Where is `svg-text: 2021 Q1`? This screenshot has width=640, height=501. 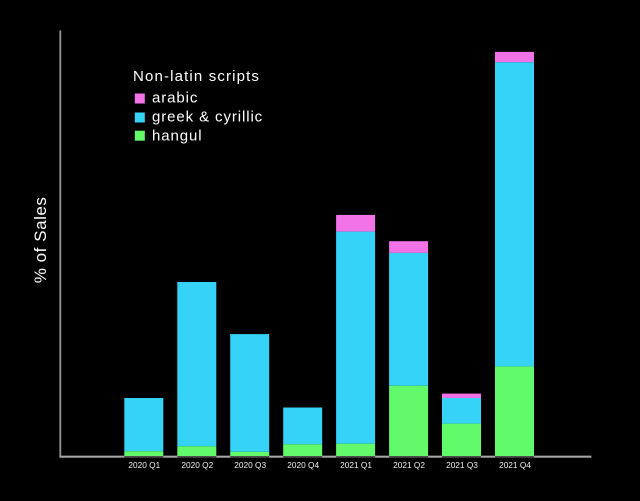
svg-text: 2021 Q1 is located at coordinates (356, 465).